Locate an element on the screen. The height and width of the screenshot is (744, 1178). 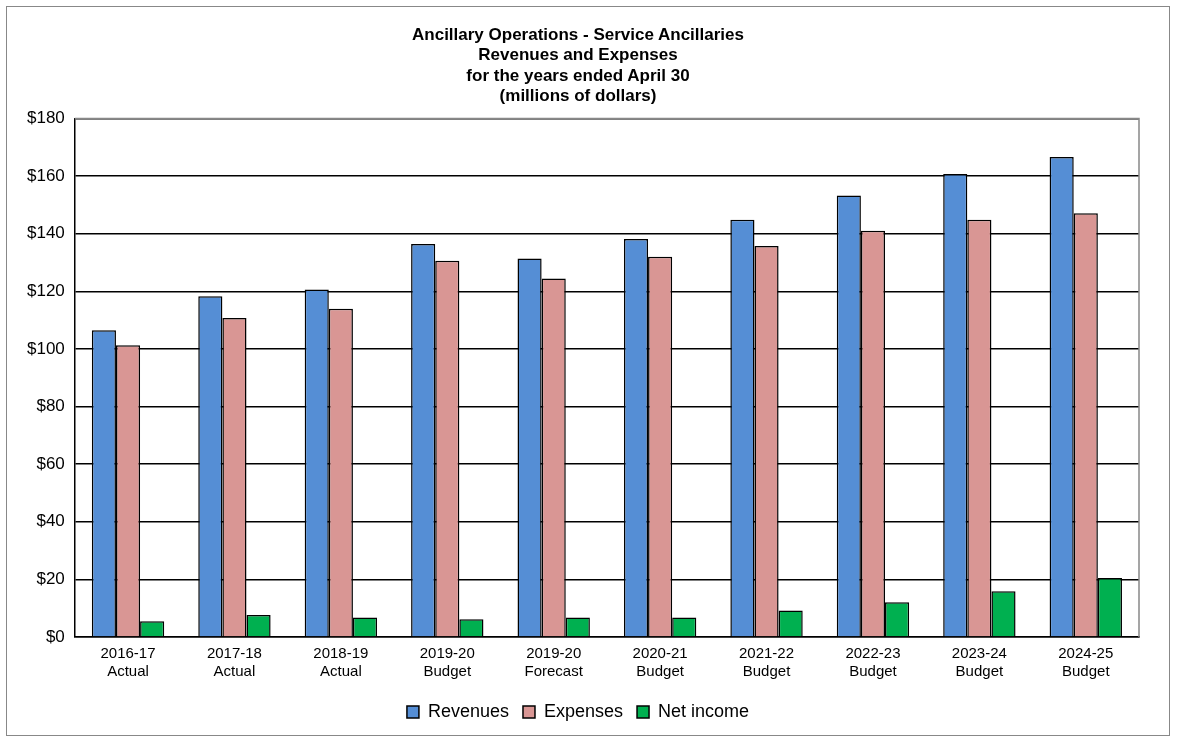
y-tick-label: $0 is located at coordinates (55, 636).